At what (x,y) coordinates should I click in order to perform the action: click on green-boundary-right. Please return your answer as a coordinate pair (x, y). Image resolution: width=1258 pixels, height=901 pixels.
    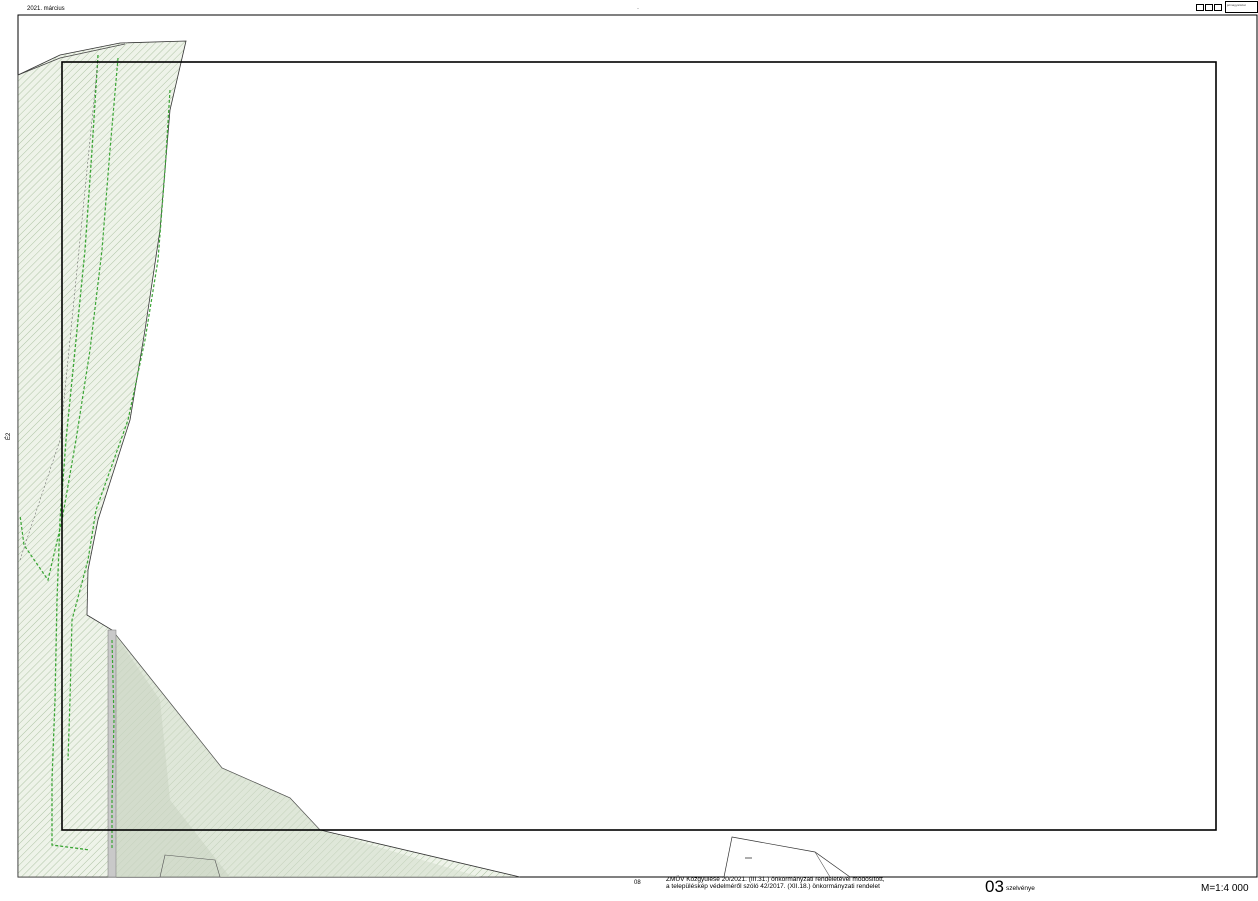
    Looking at the image, I should click on (119, 425).